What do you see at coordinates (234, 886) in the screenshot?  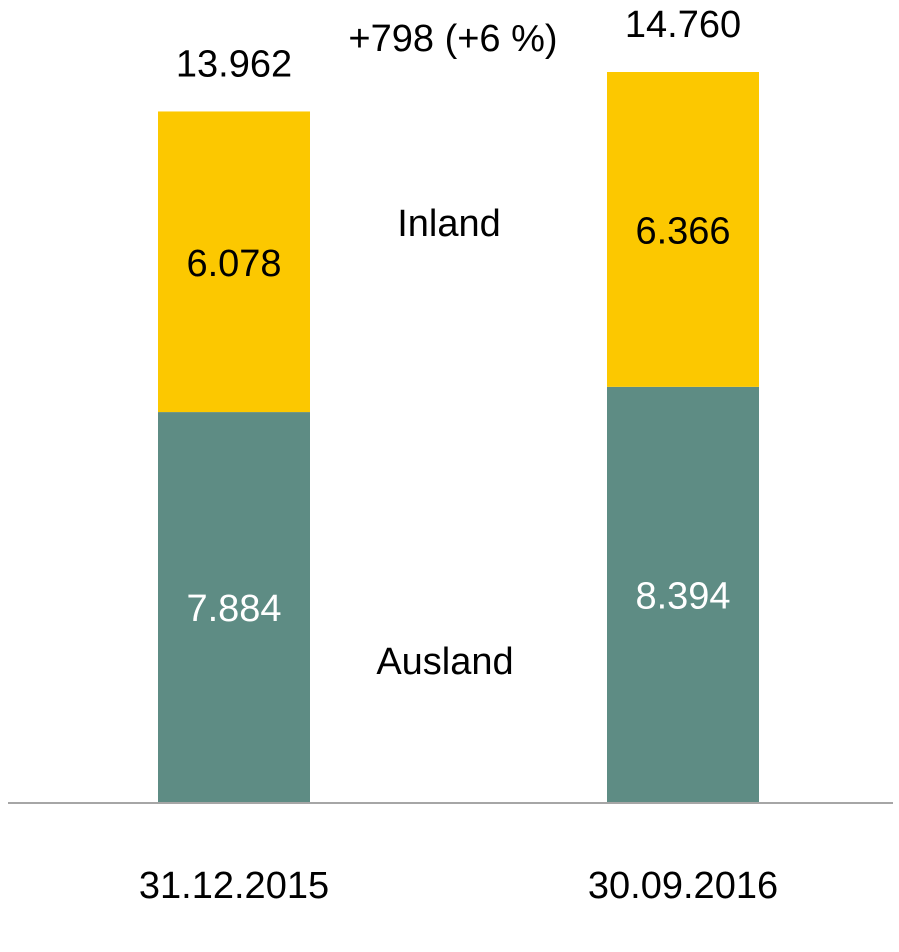 I see `x-tick-label-1: 31.12.2015` at bounding box center [234, 886].